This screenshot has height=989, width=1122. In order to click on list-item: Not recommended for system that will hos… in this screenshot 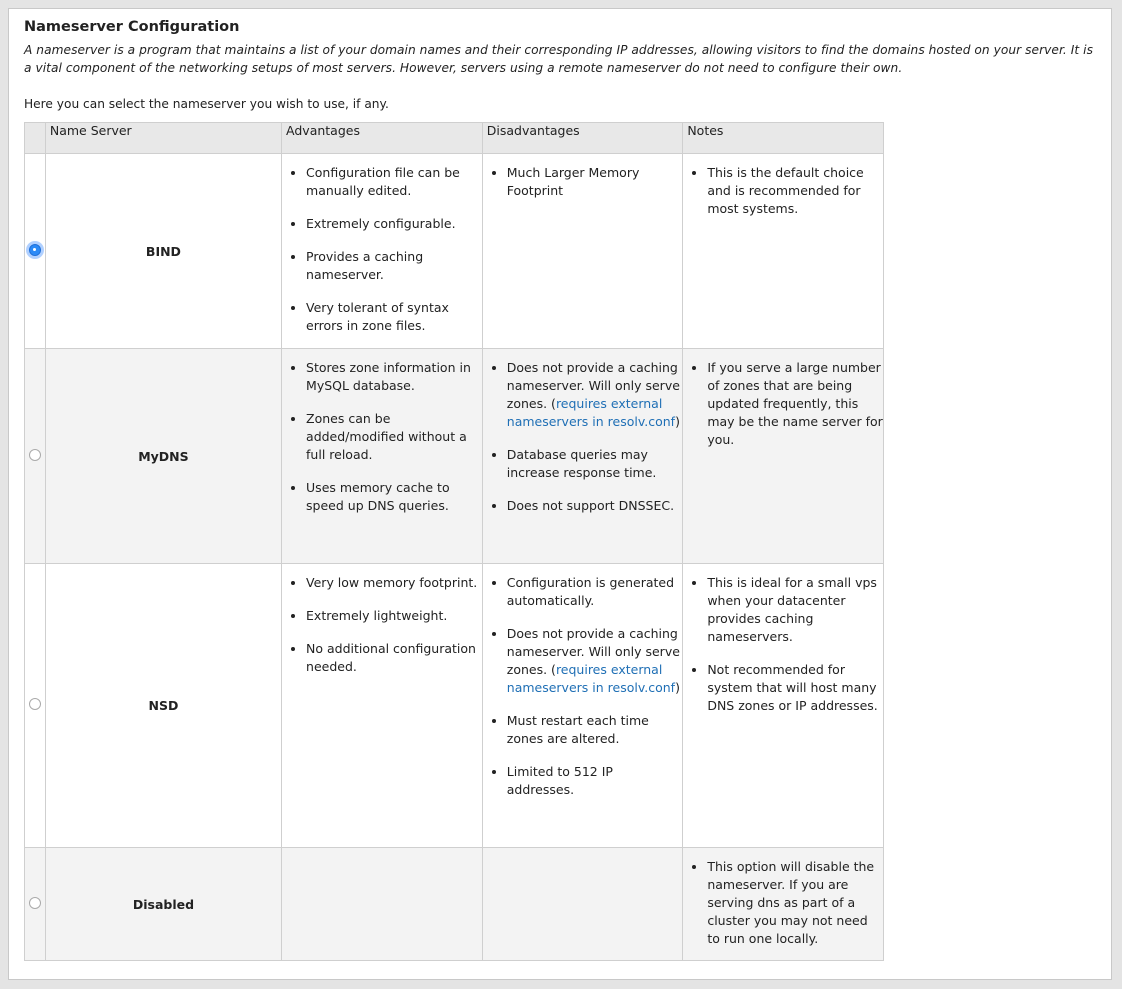, I will do `click(795, 688)`.